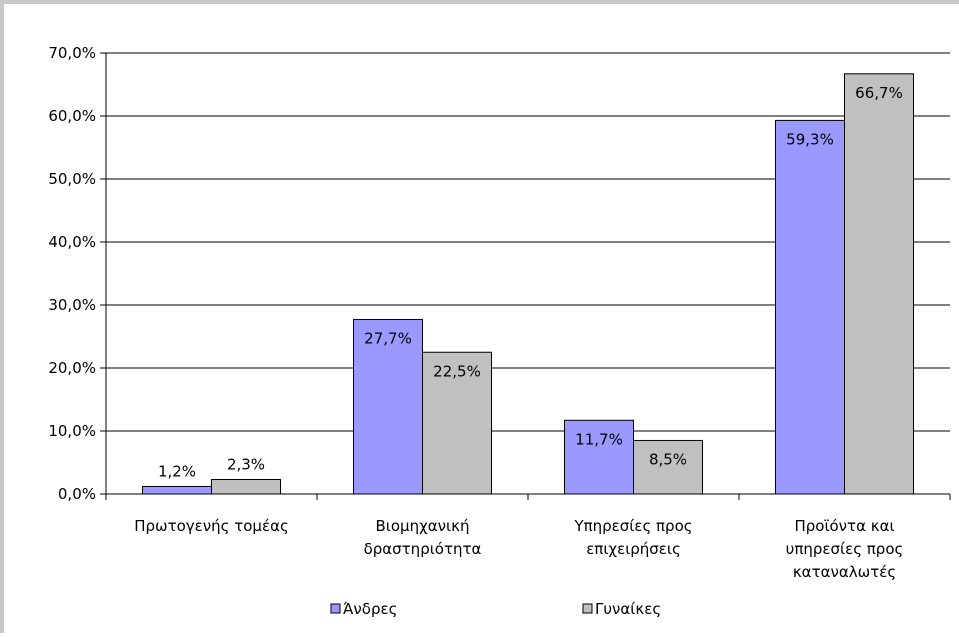 The image size is (959, 637). Describe the element at coordinates (879, 93) in the screenshot. I see `data-label: 66,7%` at that location.